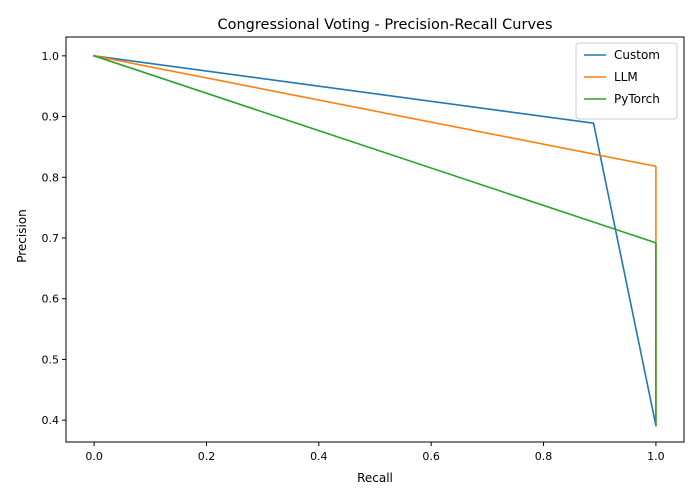  Describe the element at coordinates (656, 456) in the screenshot. I see `x-tick-label: 1.0` at that location.